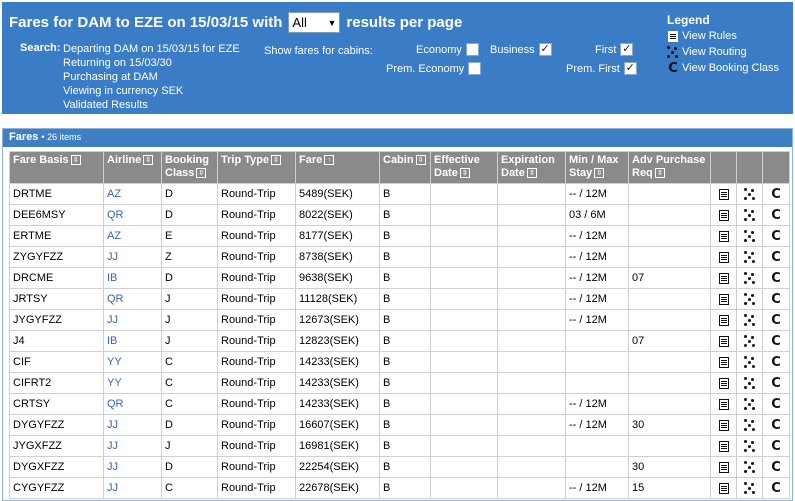  I want to click on column-header: Fare ↑, so click(337, 167).